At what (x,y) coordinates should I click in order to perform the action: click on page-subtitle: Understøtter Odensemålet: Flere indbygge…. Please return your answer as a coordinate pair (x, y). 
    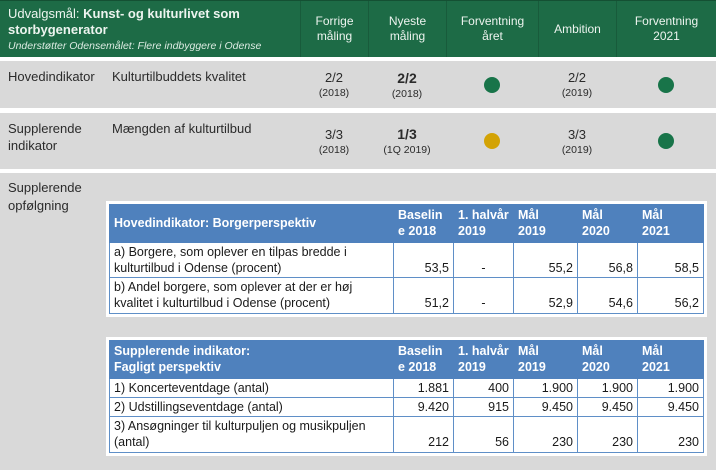
    Looking at the image, I should click on (135, 46).